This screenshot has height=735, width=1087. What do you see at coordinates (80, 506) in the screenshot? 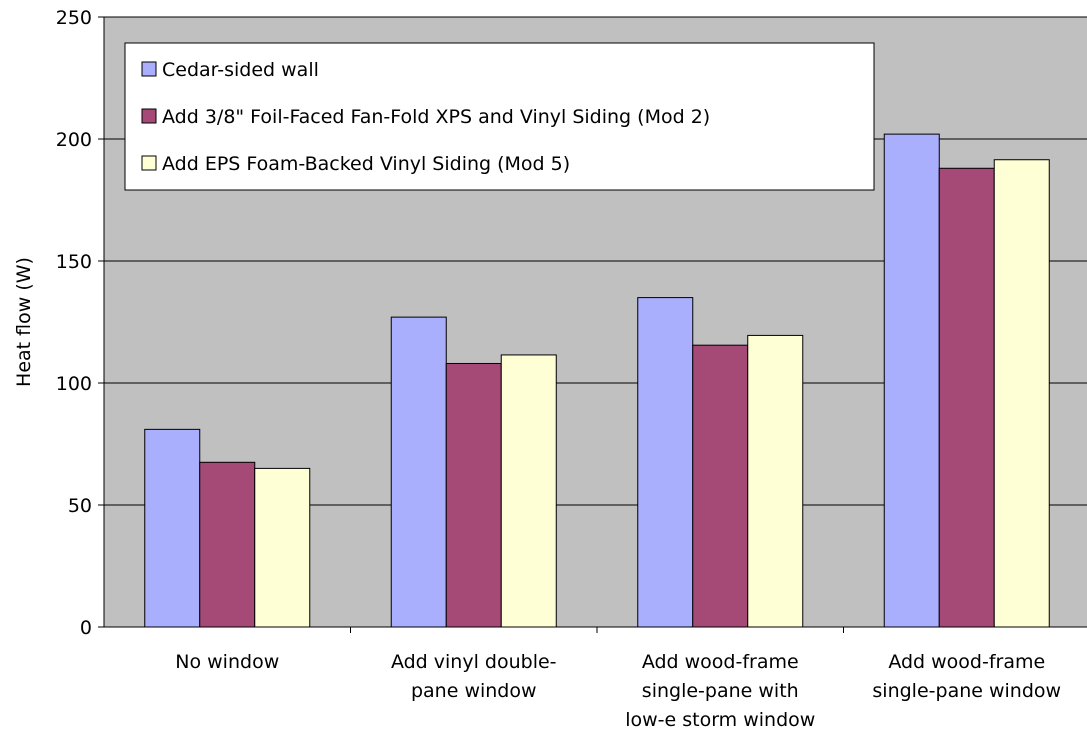
I see `y-tick-label: 50` at bounding box center [80, 506].